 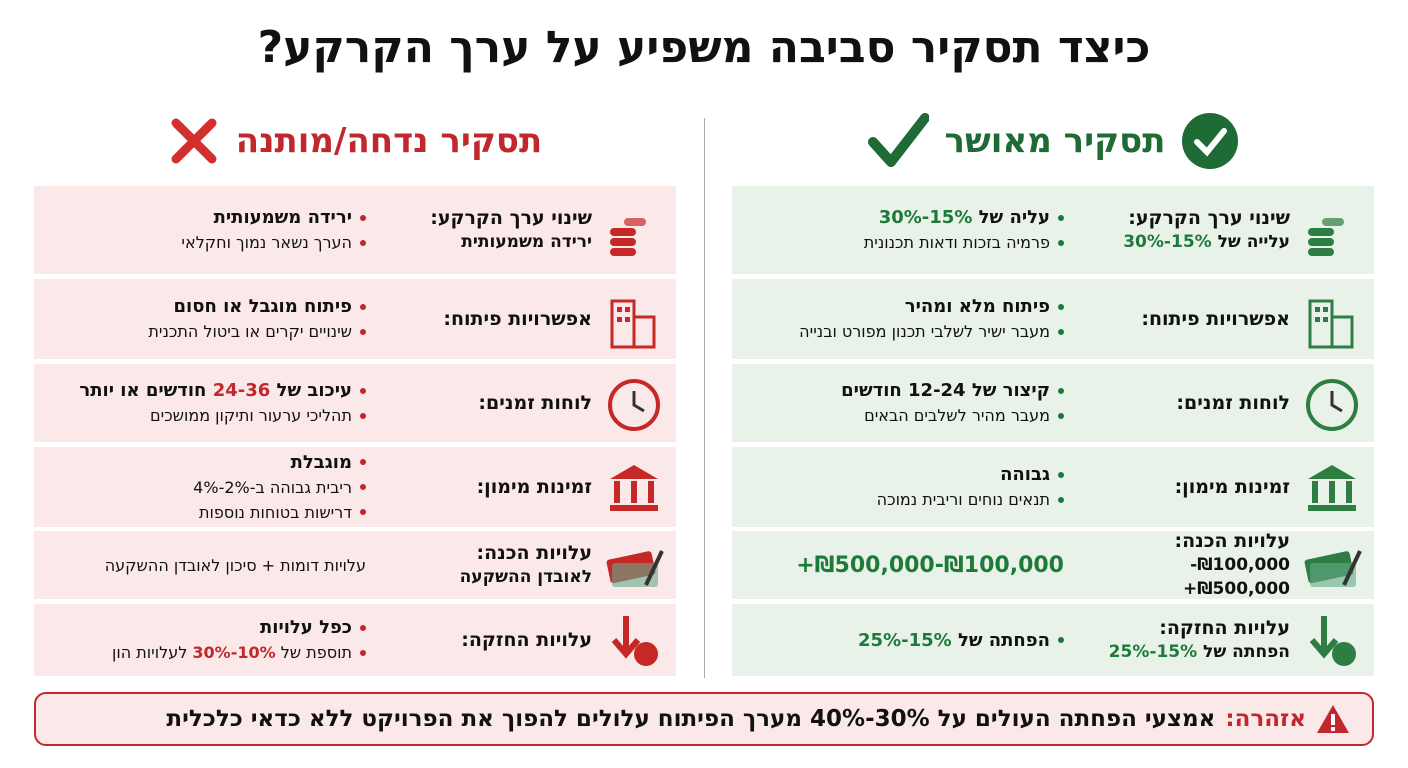 I want to click on sublabel-part: ₪100,000-₪500,000+, so click(x=1236, y=577).